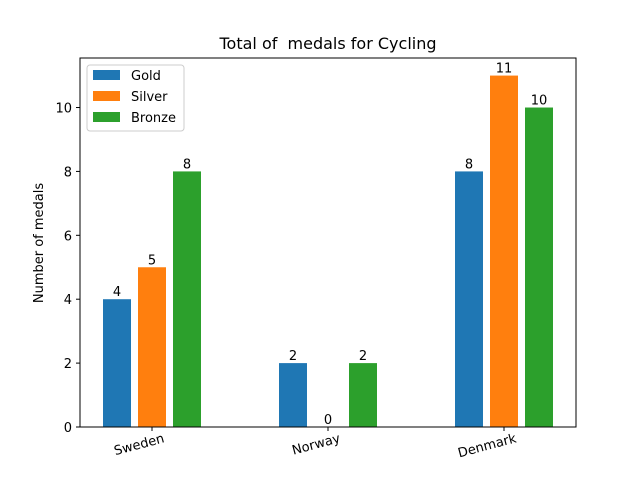 This screenshot has width=640, height=480. I want to click on legend-label: Silver, so click(149, 97).